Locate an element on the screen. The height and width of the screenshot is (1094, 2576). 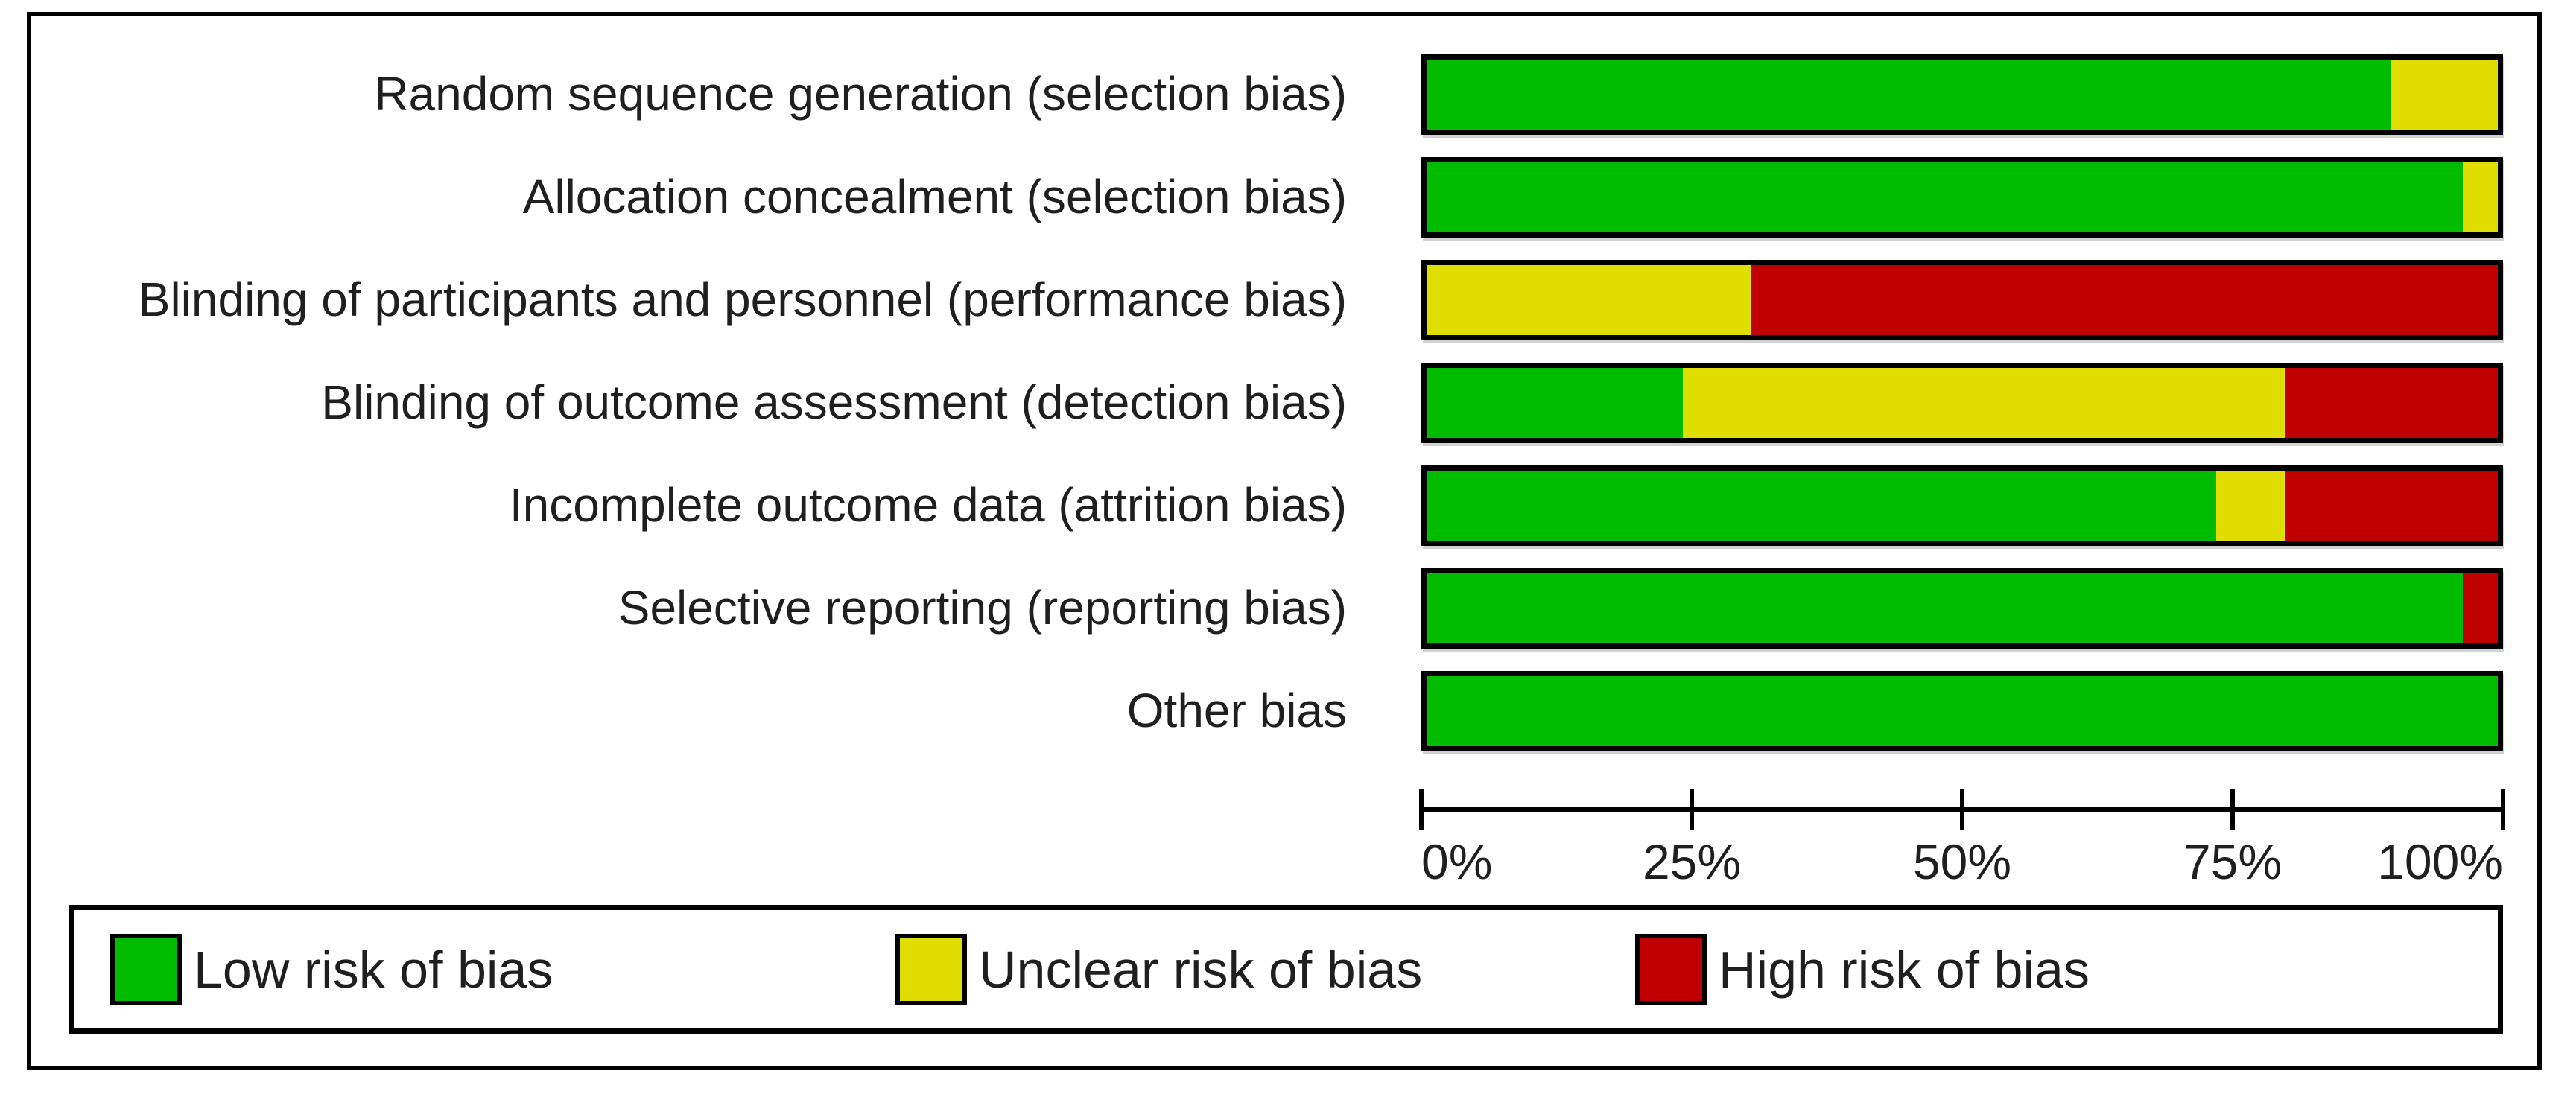
category-label: Allocation concealment (selection bias) is located at coordinates (935, 197).